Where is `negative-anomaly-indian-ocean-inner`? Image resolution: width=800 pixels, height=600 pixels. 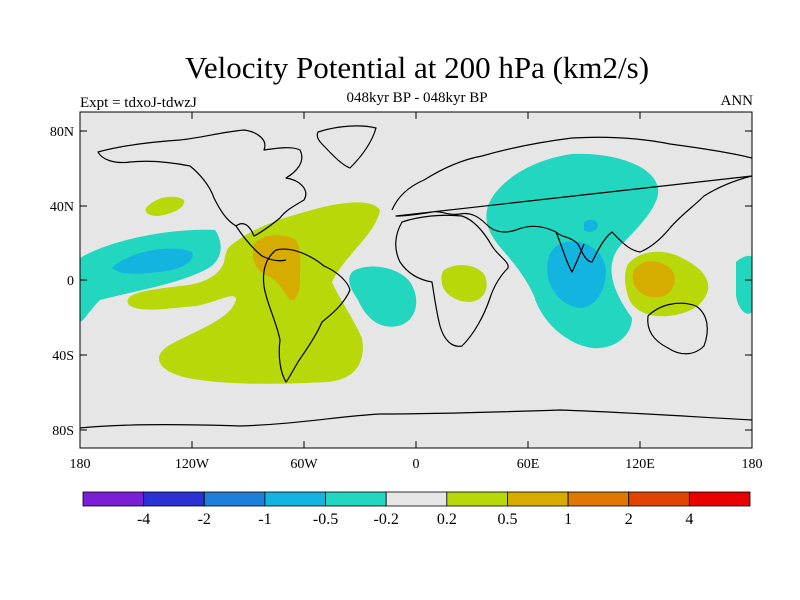
negative-anomaly-indian-ocean-inner is located at coordinates (576, 274).